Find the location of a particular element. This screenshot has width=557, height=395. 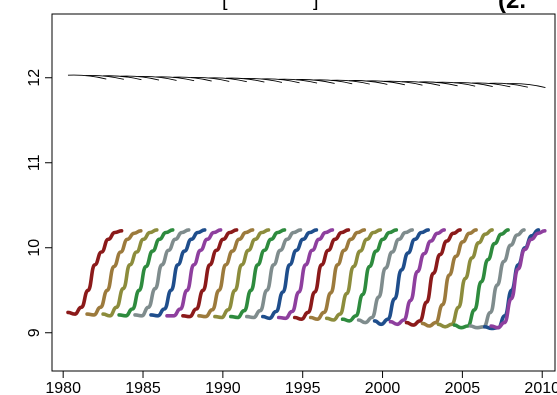

title-fragment-panel-label: (2. is located at coordinates (512, 7).